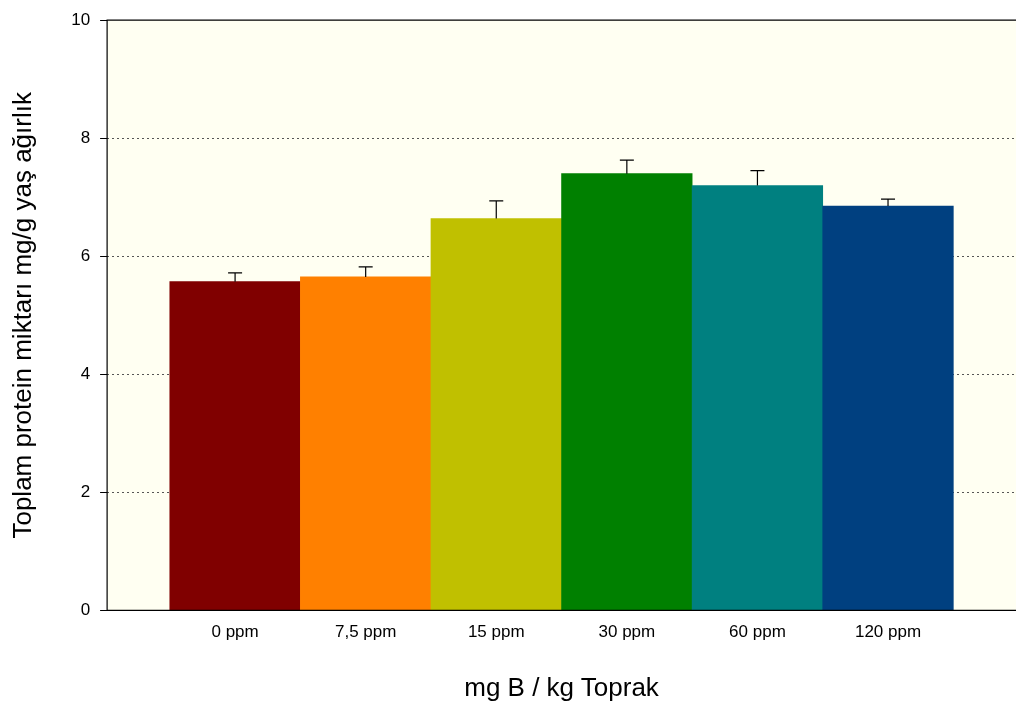 This screenshot has height=712, width=1016. What do you see at coordinates (365, 632) in the screenshot?
I see `x-tick-label: 7,5 ppm` at bounding box center [365, 632].